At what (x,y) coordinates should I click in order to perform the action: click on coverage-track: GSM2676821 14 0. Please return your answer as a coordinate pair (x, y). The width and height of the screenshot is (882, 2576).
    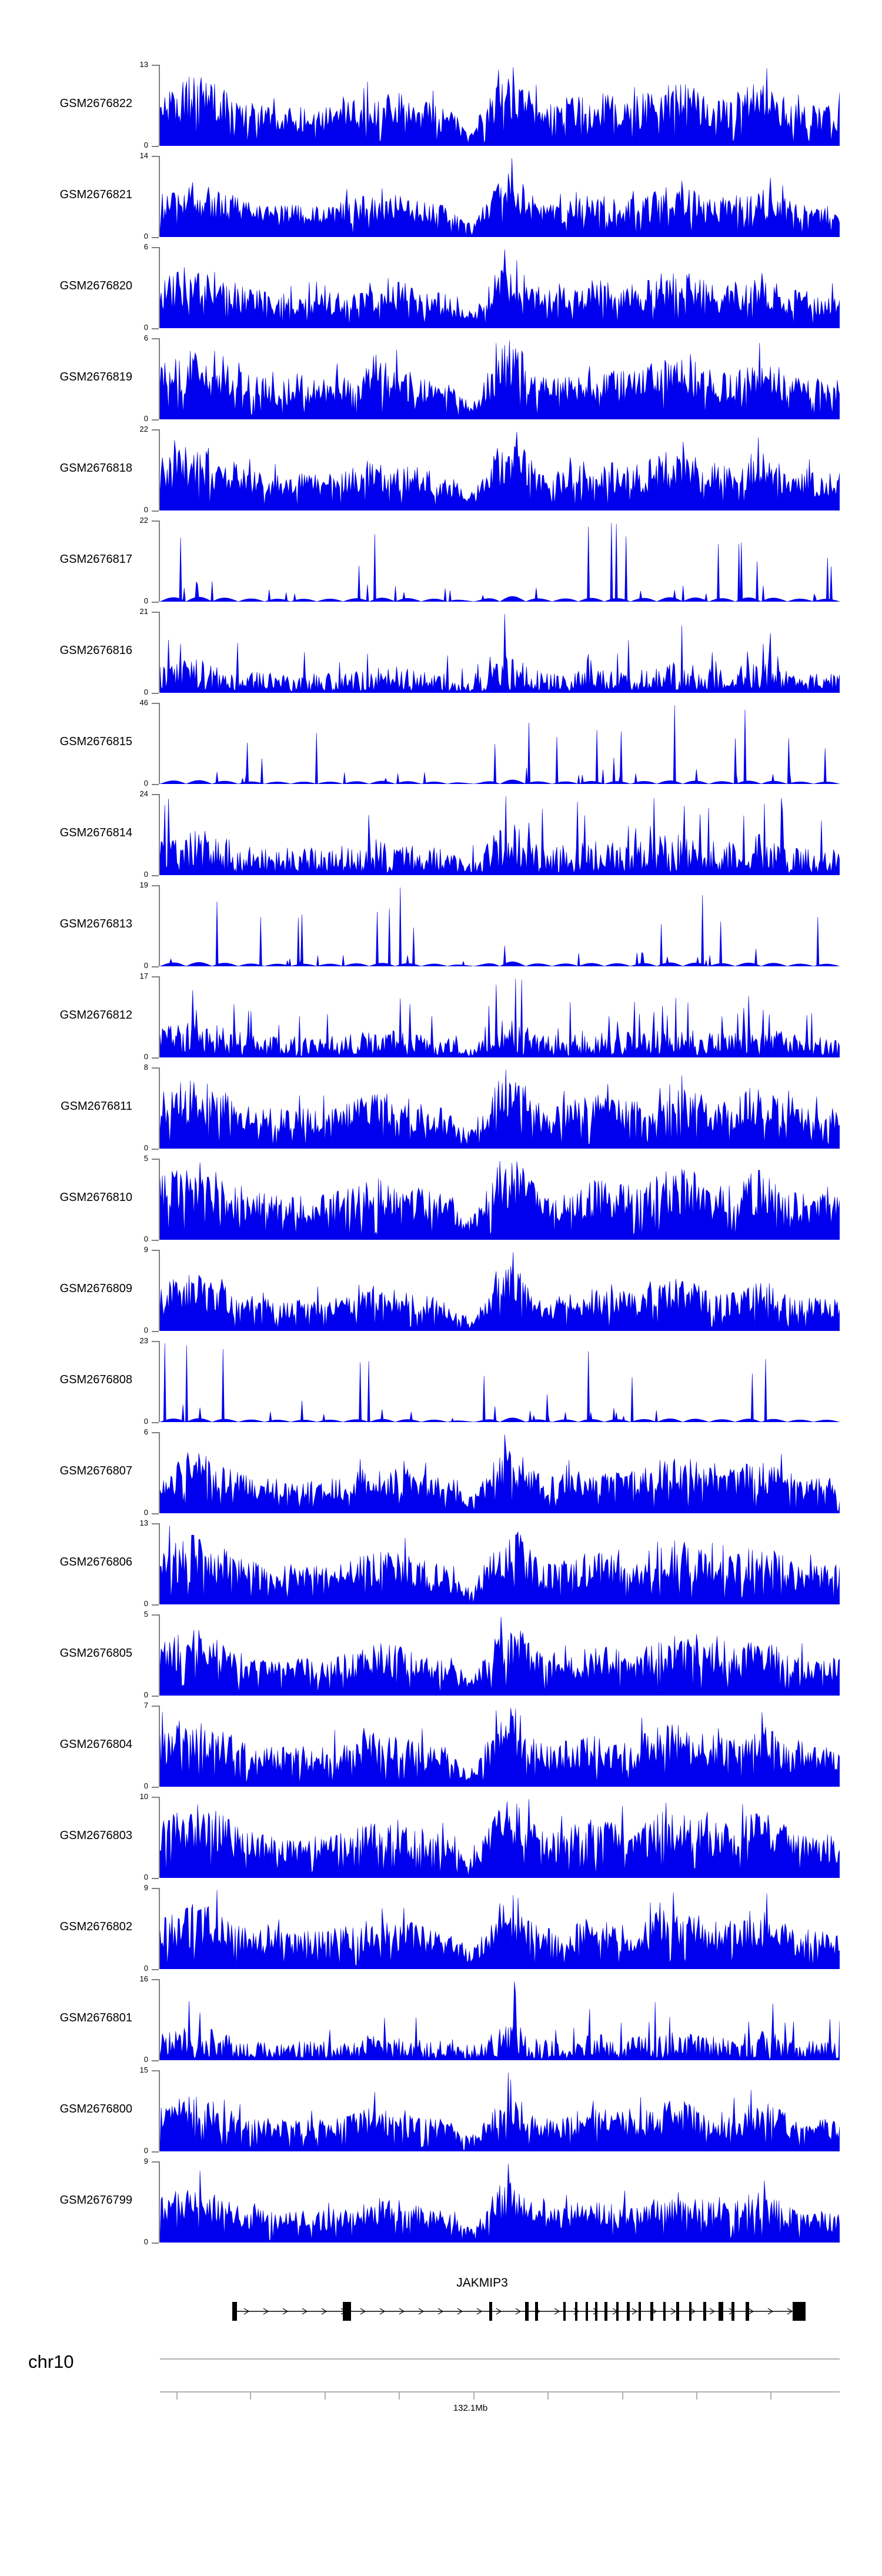
    Looking at the image, I should click on (441, 189).